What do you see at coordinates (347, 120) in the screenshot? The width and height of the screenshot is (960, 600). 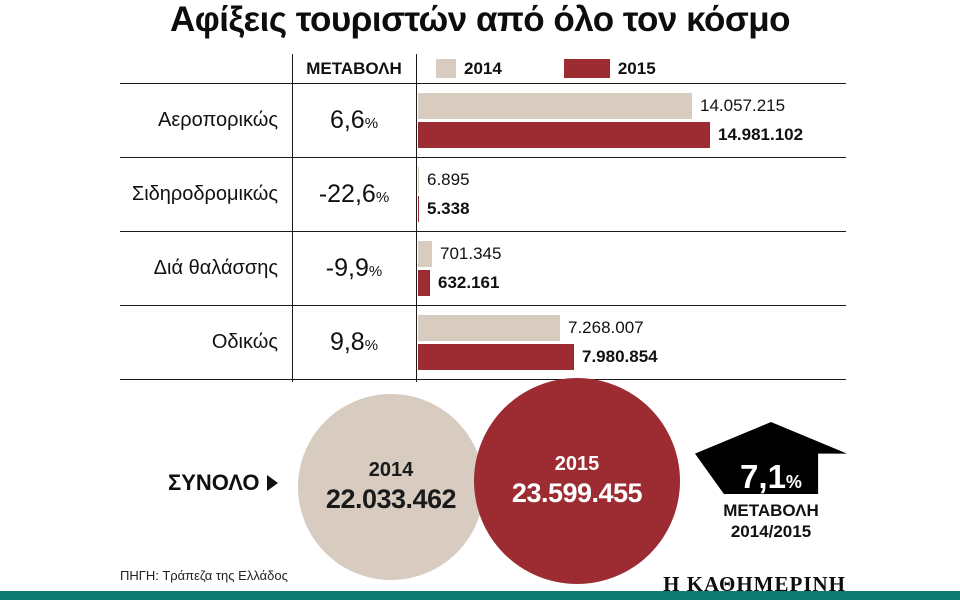 I see `change-number: 6,6` at bounding box center [347, 120].